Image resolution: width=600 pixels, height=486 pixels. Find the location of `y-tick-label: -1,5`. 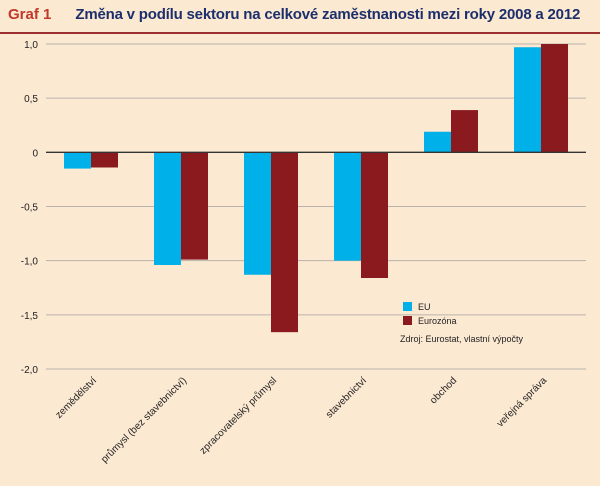

y-tick-label: -1,5 is located at coordinates (30, 316).